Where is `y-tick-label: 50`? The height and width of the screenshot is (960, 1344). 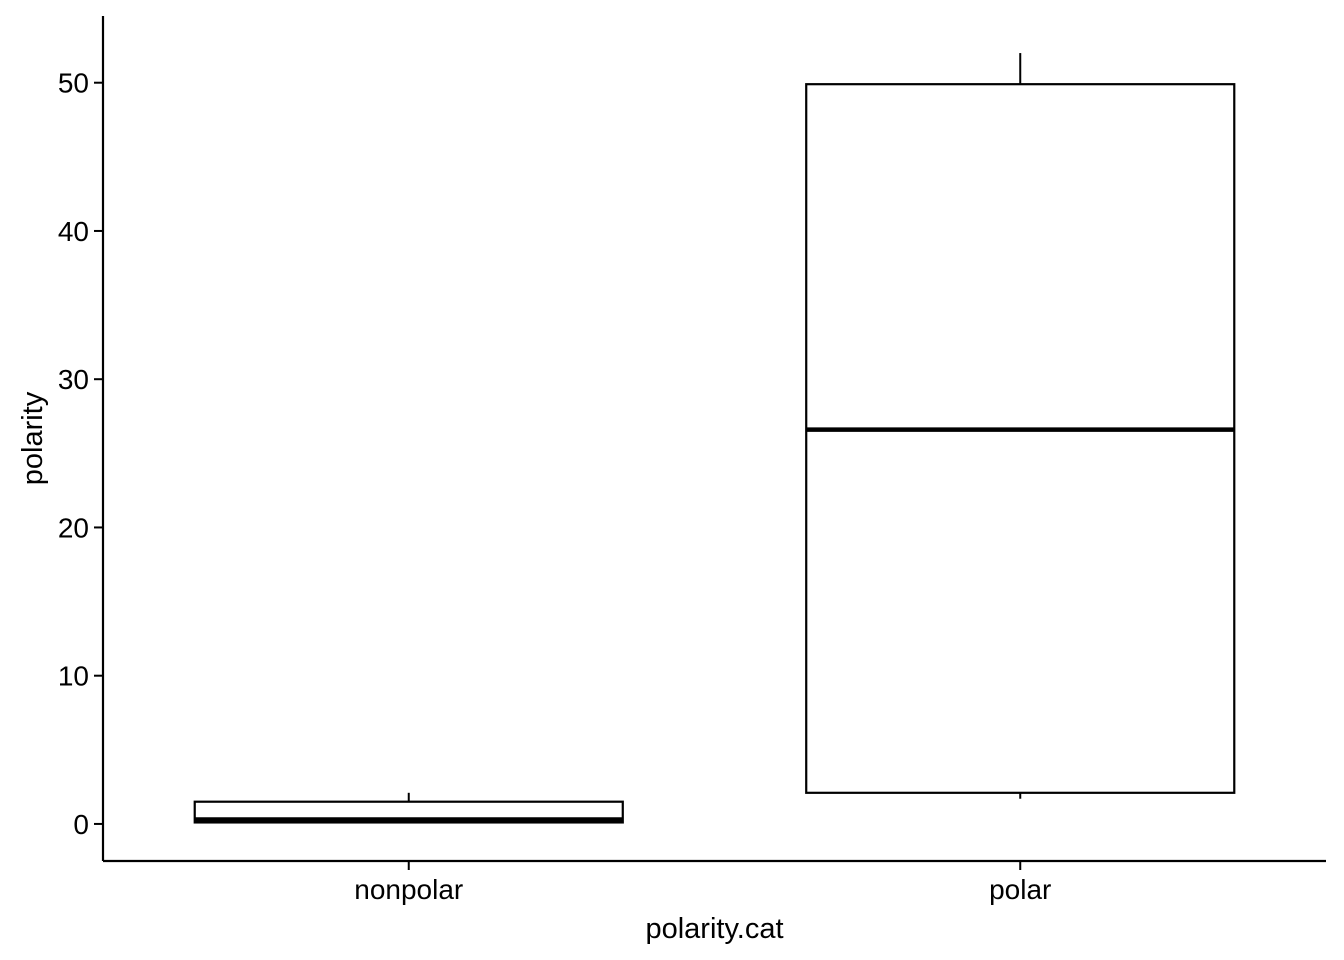
y-tick-label: 50 is located at coordinates (73, 83).